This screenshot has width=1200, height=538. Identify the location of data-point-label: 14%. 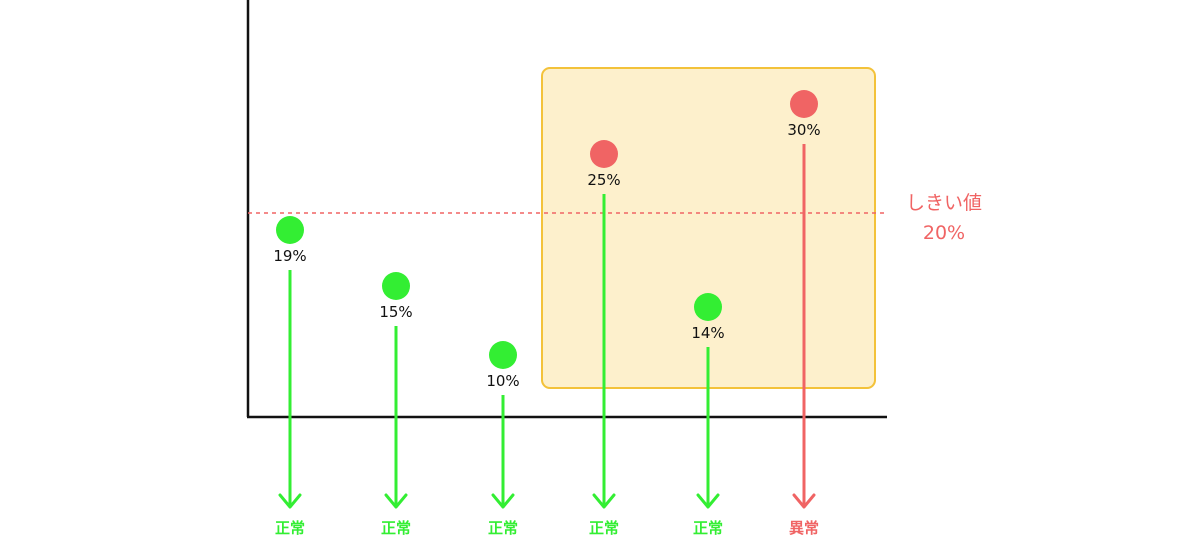
(707, 333).